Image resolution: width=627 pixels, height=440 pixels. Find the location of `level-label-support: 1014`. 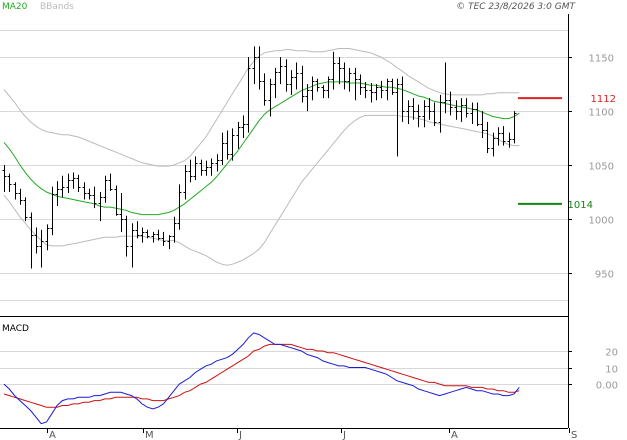

level-label-support: 1014 is located at coordinates (580, 205).